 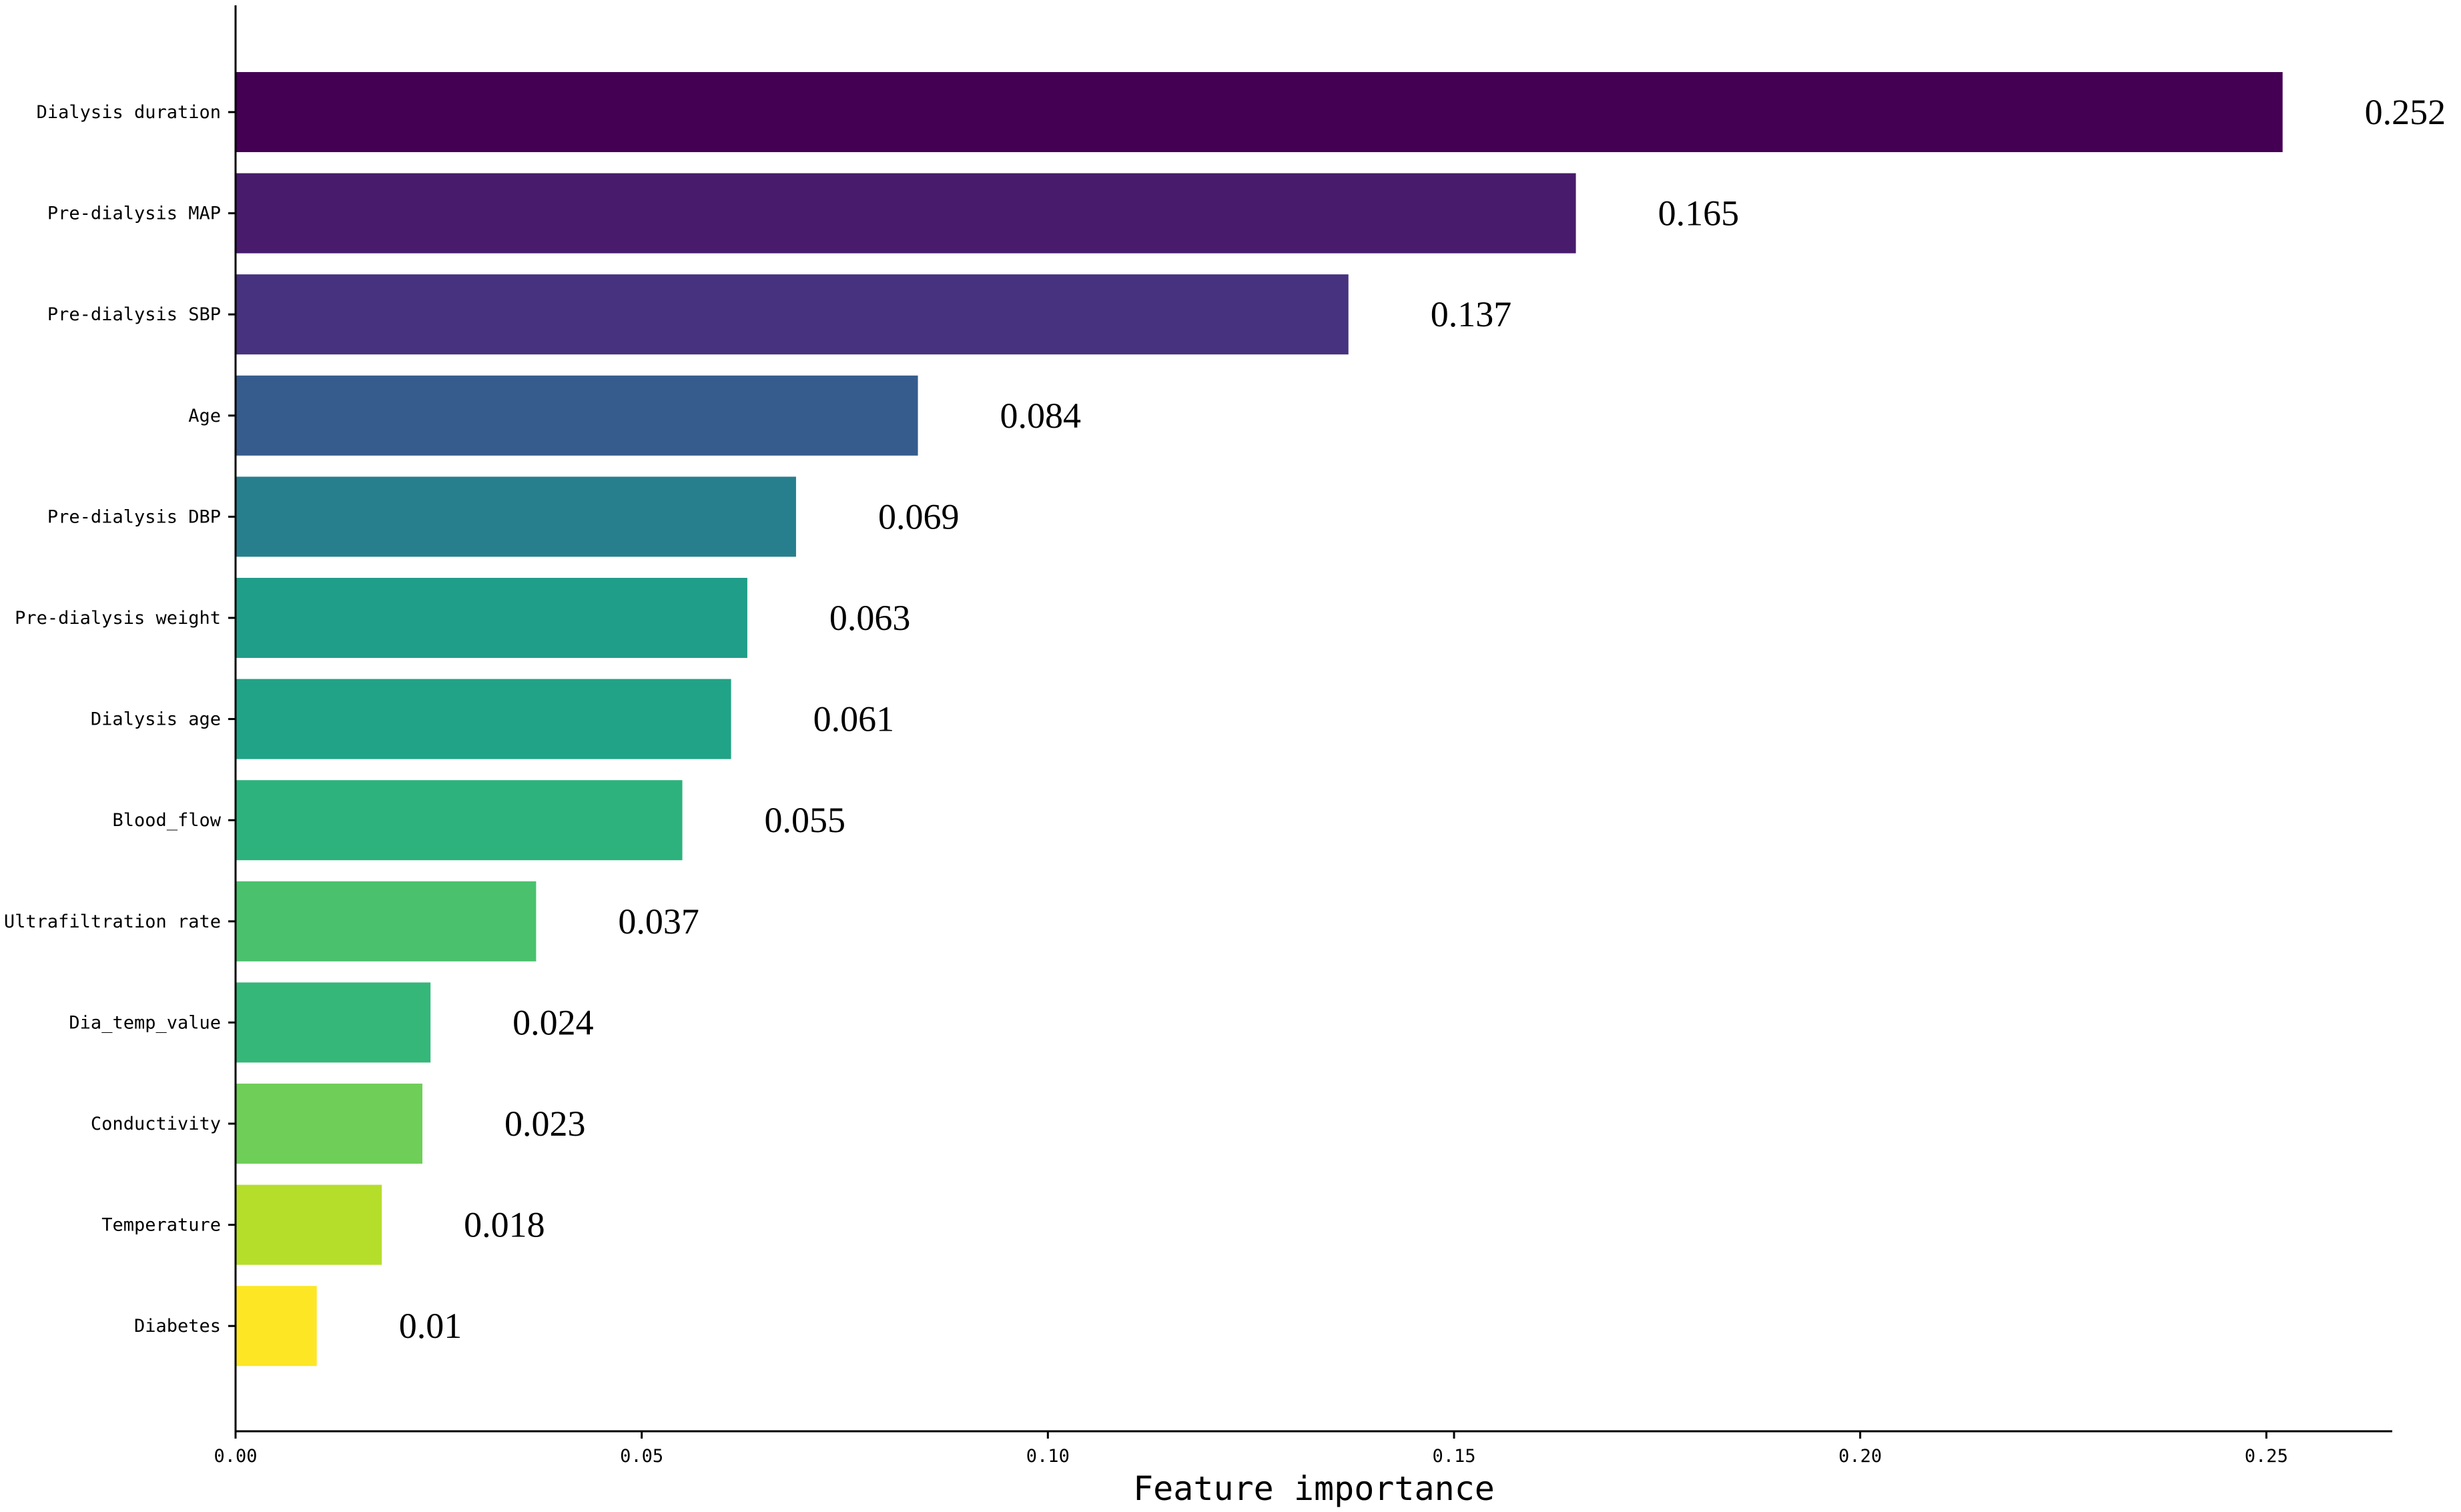 What do you see at coordinates (161, 1225) in the screenshot?
I see `category-label-temperature: Temperature` at bounding box center [161, 1225].